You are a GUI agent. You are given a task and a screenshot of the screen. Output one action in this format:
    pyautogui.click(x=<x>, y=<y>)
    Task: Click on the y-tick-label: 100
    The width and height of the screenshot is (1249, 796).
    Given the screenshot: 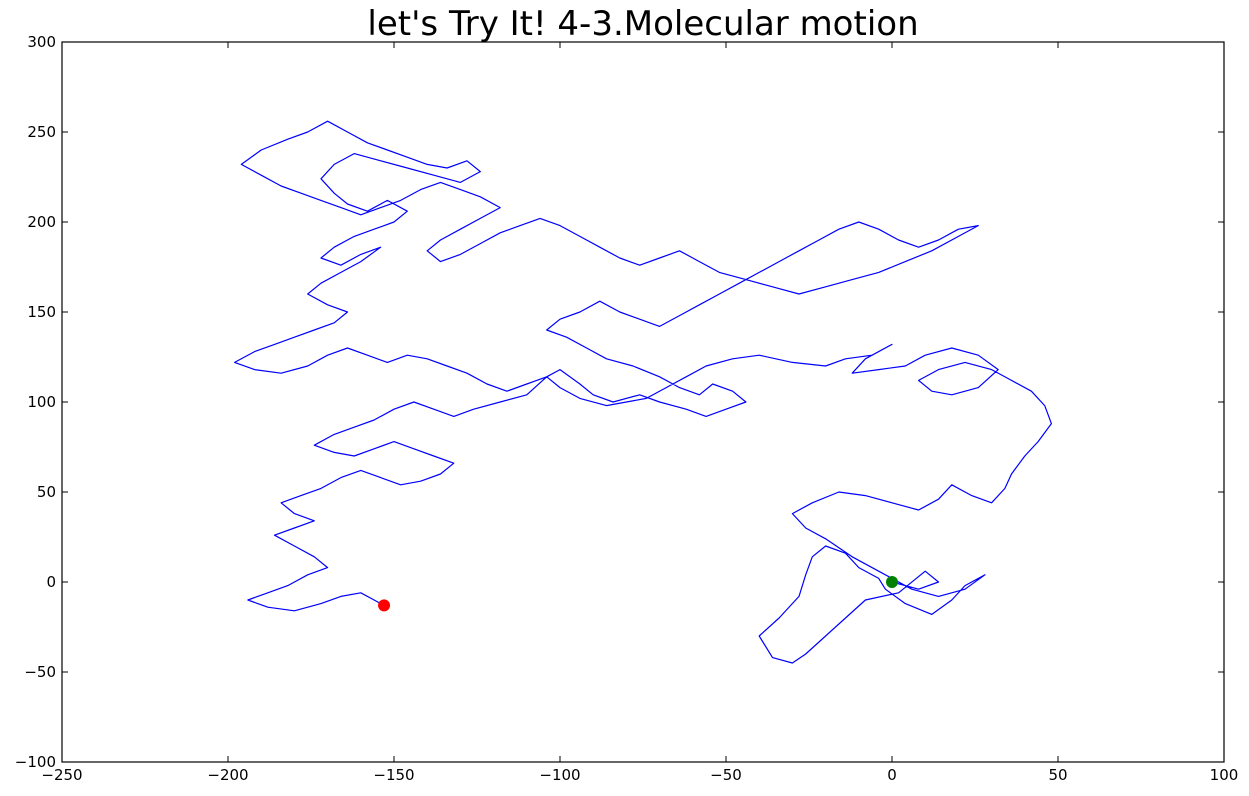 What is the action you would take?
    pyautogui.click(x=41, y=402)
    